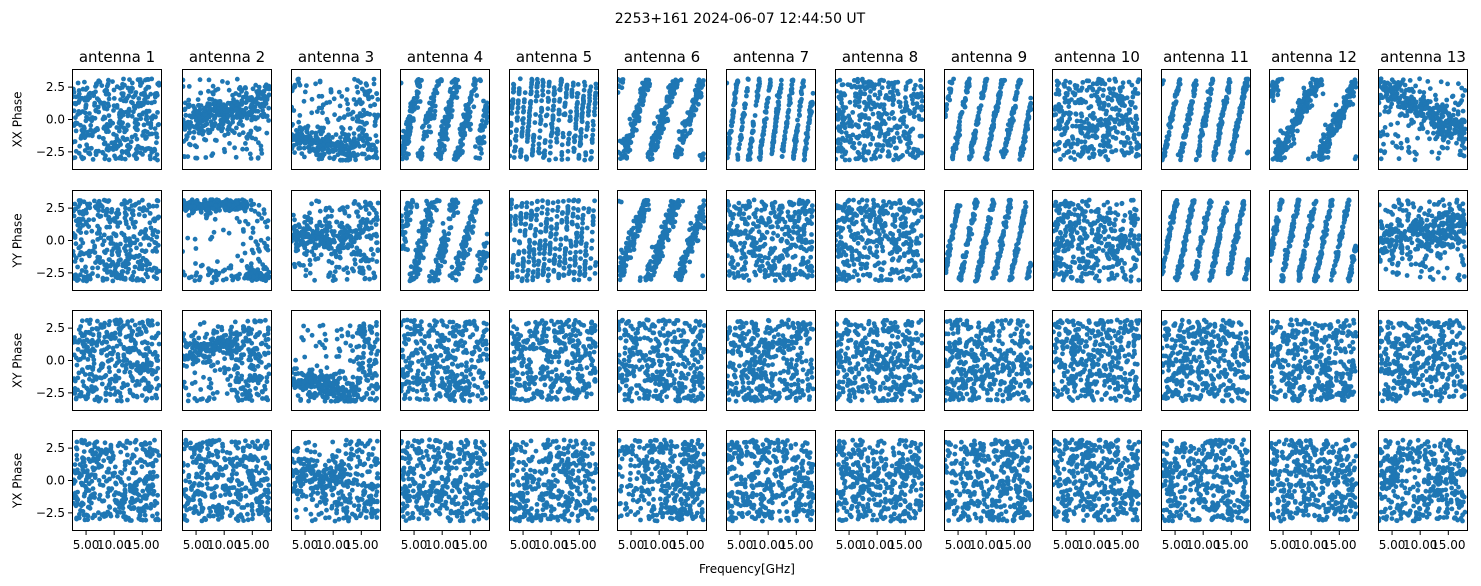  I want to click on axes-frame, so click(989, 119).